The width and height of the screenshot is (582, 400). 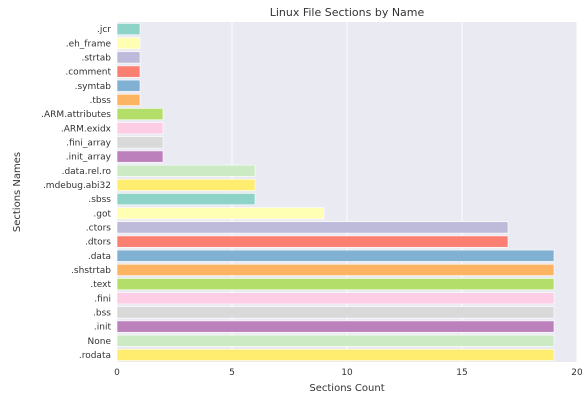 I want to click on x-tick-labels: 0 5 10 15 20, so click(x=348, y=373).